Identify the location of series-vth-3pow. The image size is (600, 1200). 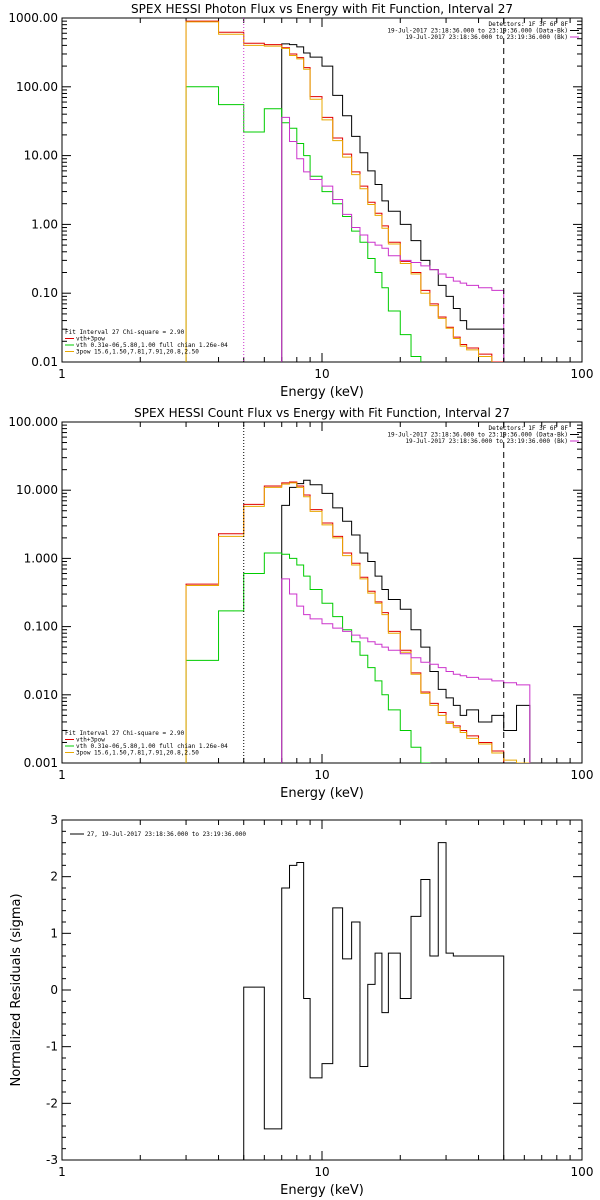
(345, 622).